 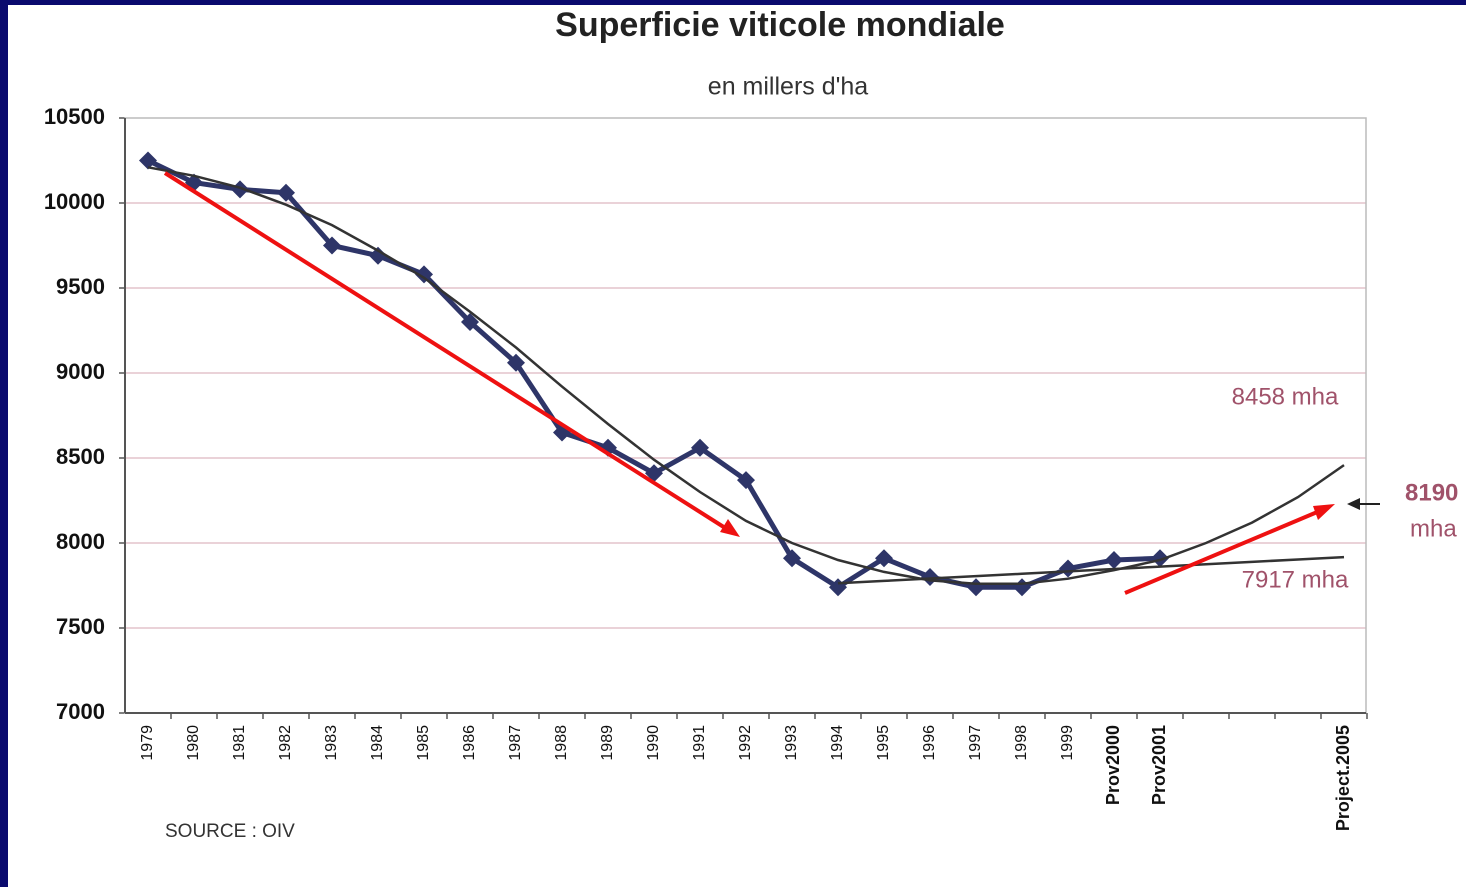 I want to click on x-tick-label: 1989, so click(x=607, y=743).